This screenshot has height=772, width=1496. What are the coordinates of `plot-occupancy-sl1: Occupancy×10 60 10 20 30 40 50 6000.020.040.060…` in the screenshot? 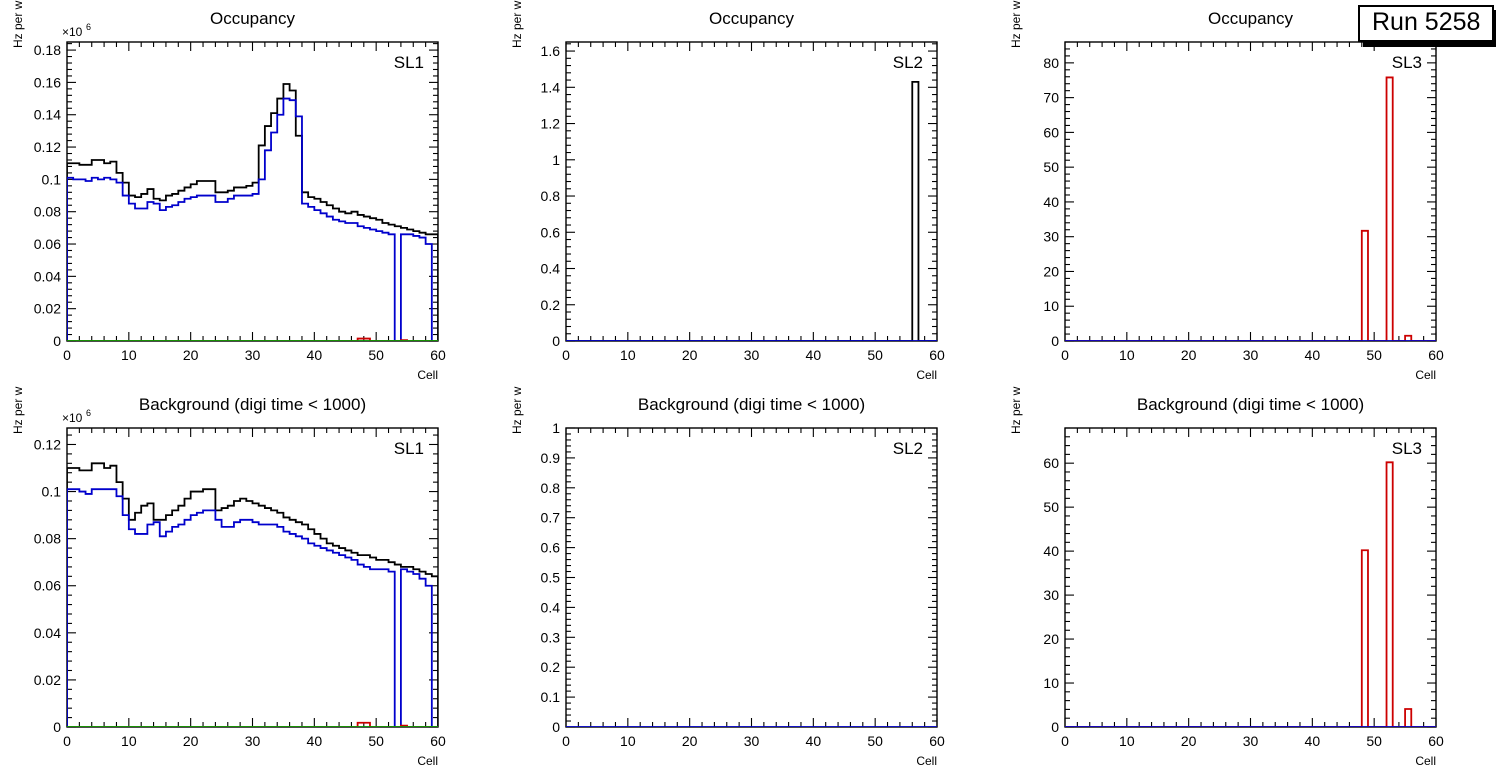 It's located at (228, 191).